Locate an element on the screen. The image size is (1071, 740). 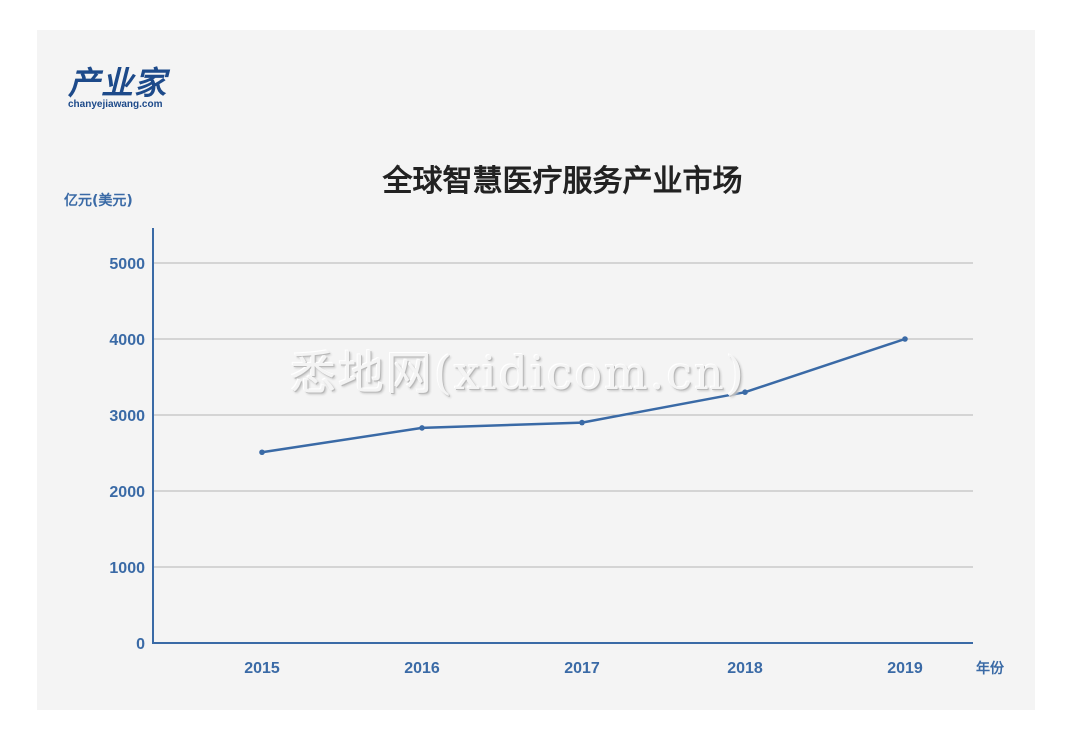
x-tick-label: 2015 is located at coordinates (262, 668).